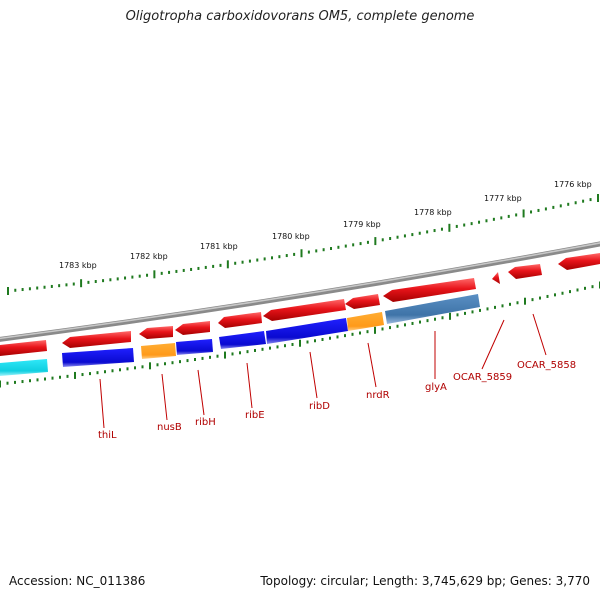  What do you see at coordinates (205, 422) in the screenshot?
I see `gene-label: ribH` at bounding box center [205, 422].